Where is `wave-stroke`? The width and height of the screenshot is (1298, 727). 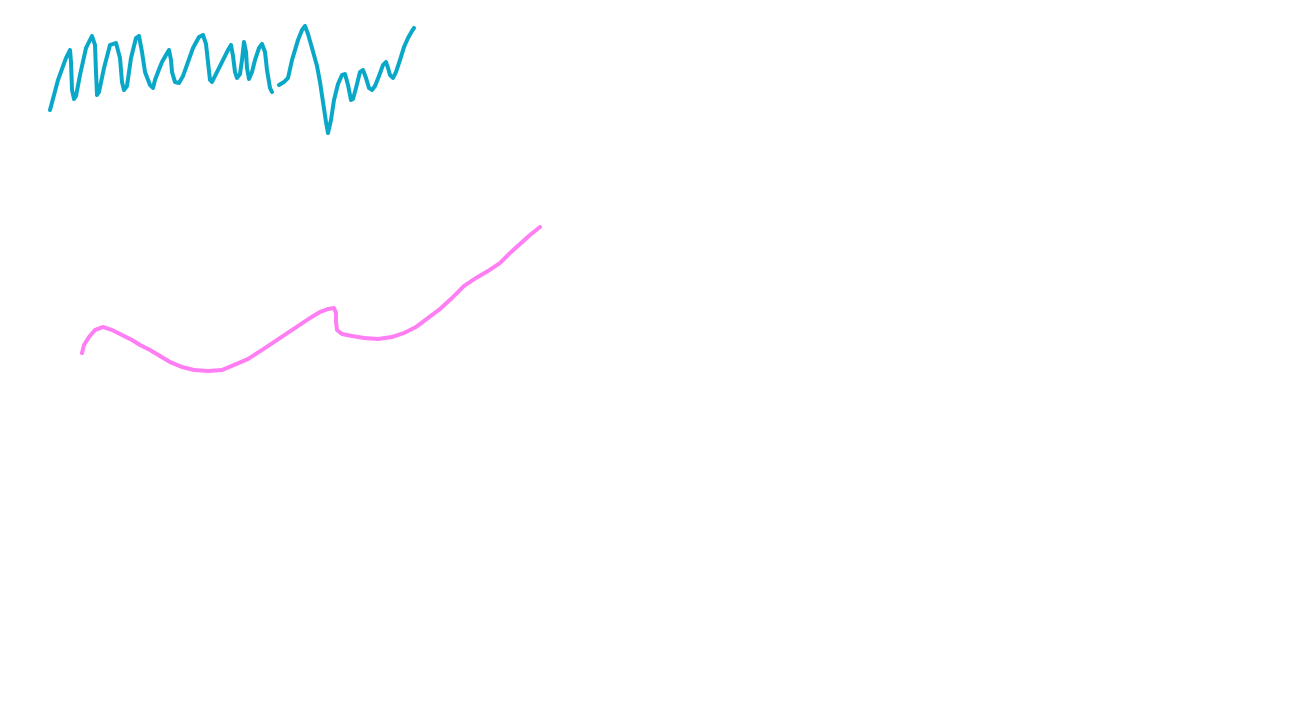
wave-stroke is located at coordinates (311, 299).